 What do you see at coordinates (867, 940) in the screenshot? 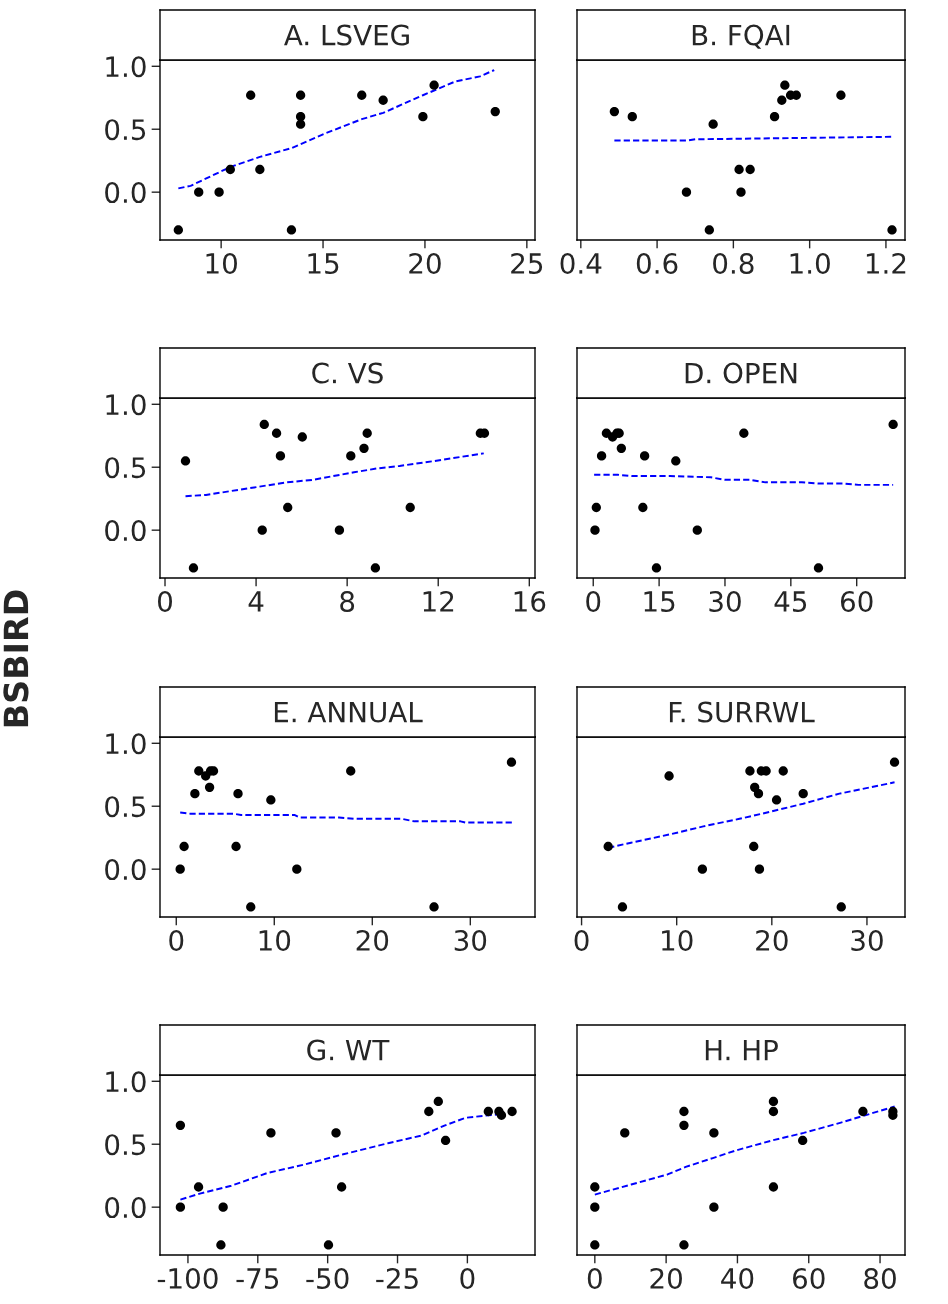
I see `x-tick-label: 30` at bounding box center [867, 940].